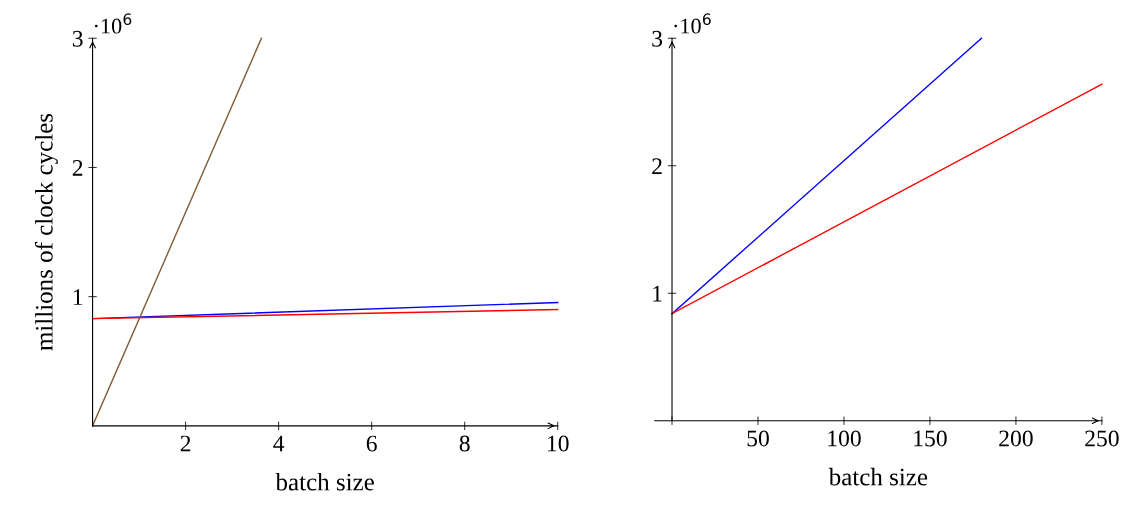 The image size is (1129, 510). Describe the element at coordinates (279, 443) in the screenshot. I see `x-tick-label: 4` at that location.